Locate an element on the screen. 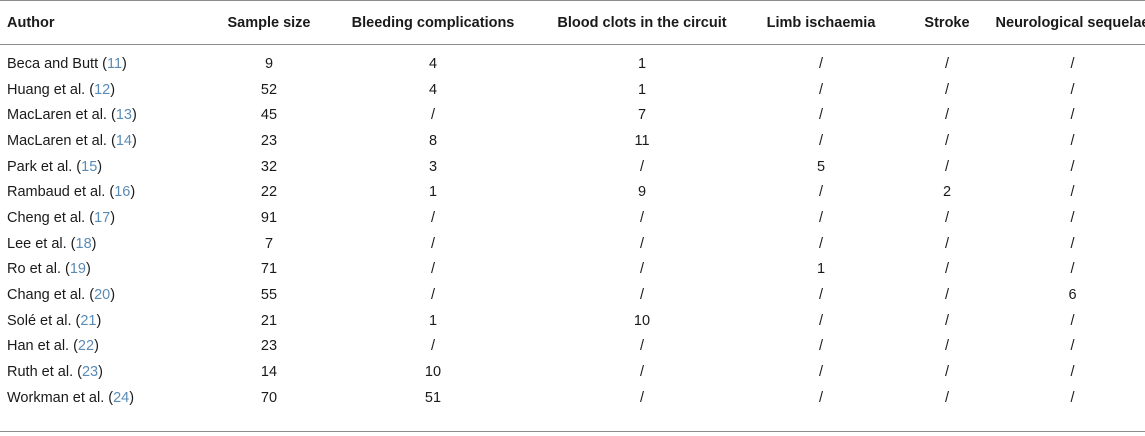  table-row: MacLaren et al. (14) 23 8 11 / / / is located at coordinates (572, 141).